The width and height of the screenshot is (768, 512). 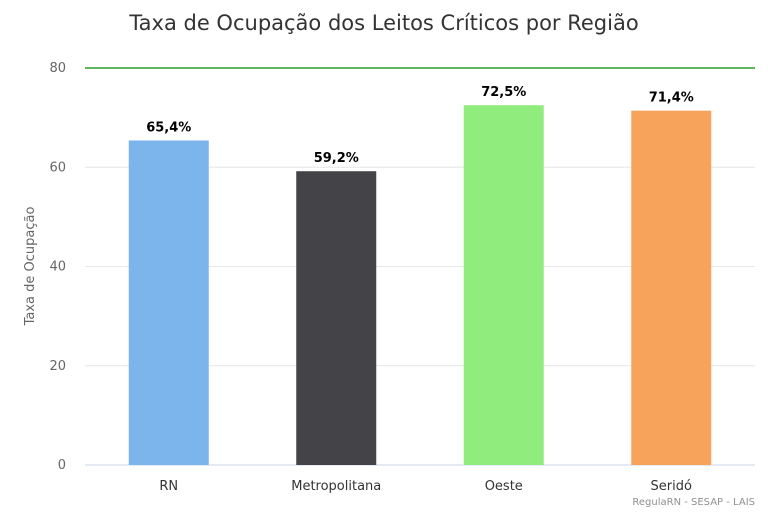 What do you see at coordinates (168, 302) in the screenshot?
I see `bar-rn` at bounding box center [168, 302].